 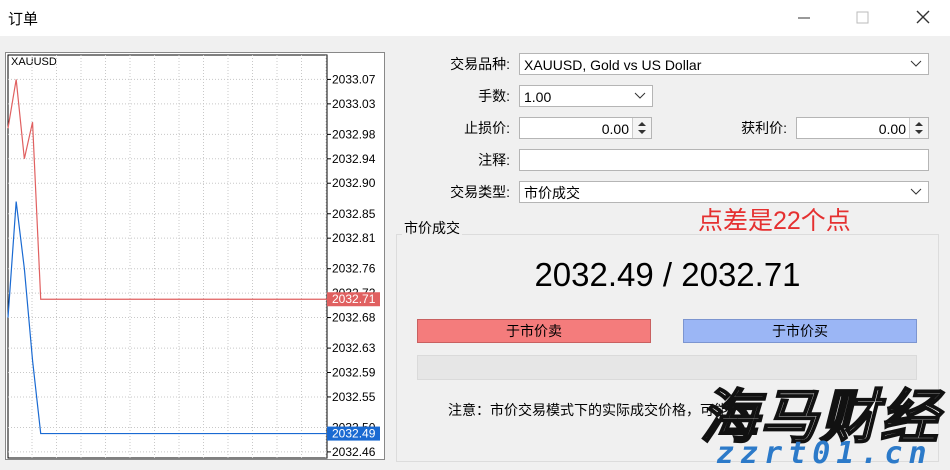 What do you see at coordinates (494, 96) in the screenshot?
I see `label: 手数:` at bounding box center [494, 96].